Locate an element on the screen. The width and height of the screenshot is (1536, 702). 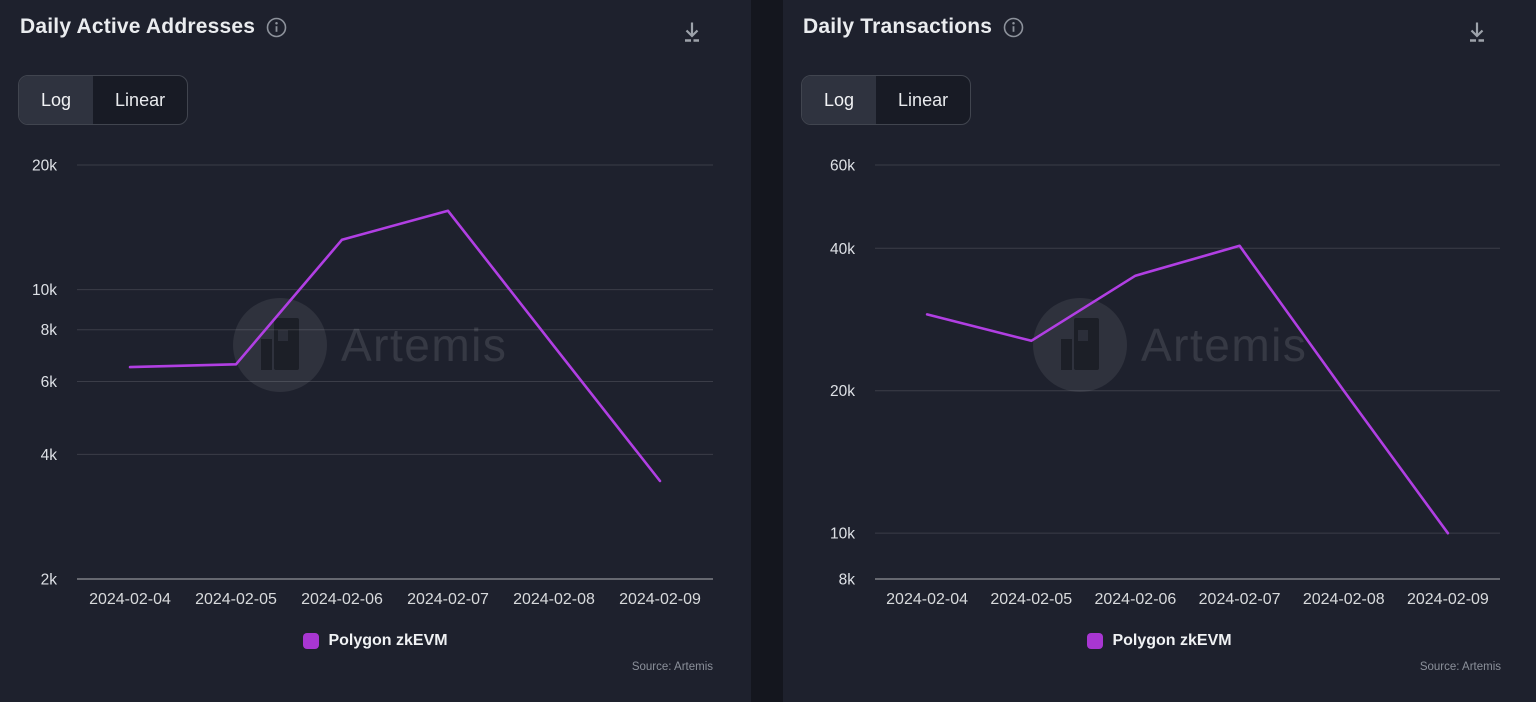
y-tick-label: 60k is located at coordinates (842, 166).